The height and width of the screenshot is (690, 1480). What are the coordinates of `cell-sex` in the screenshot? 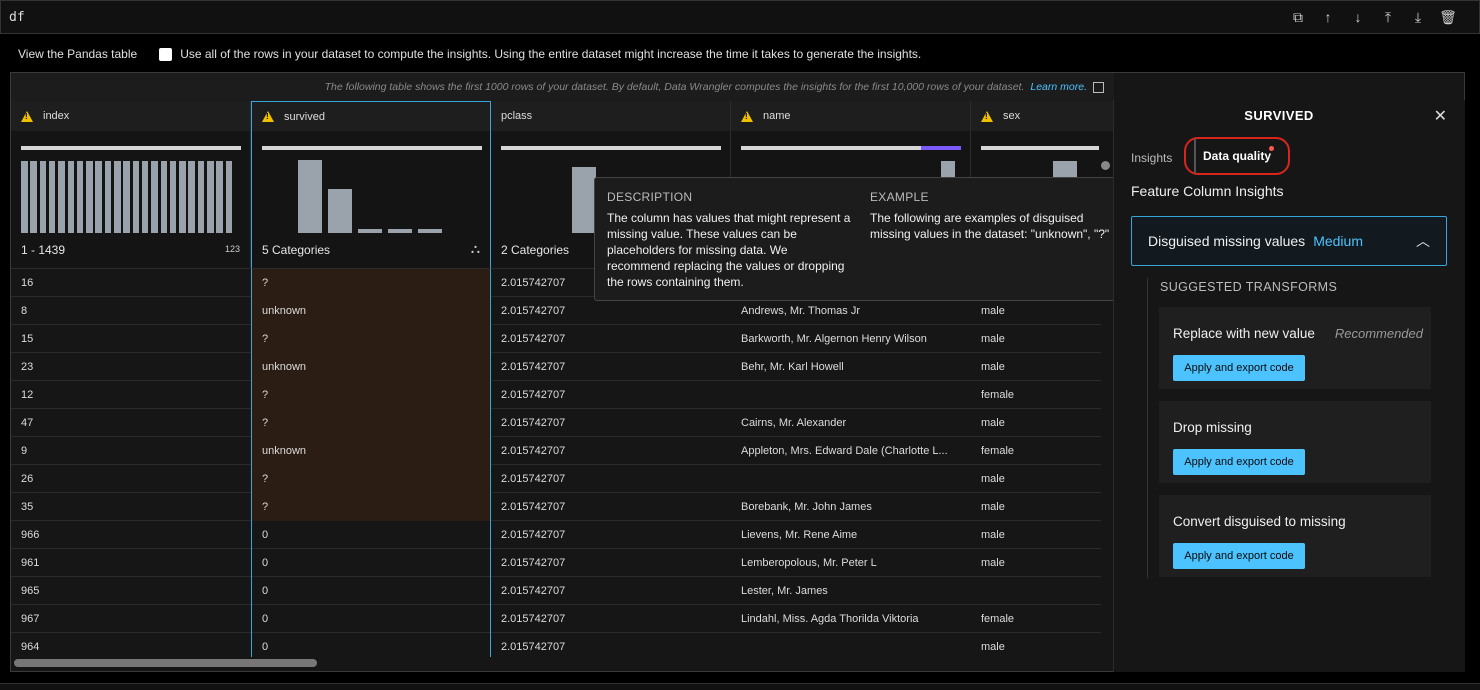 It's located at (1036, 591).